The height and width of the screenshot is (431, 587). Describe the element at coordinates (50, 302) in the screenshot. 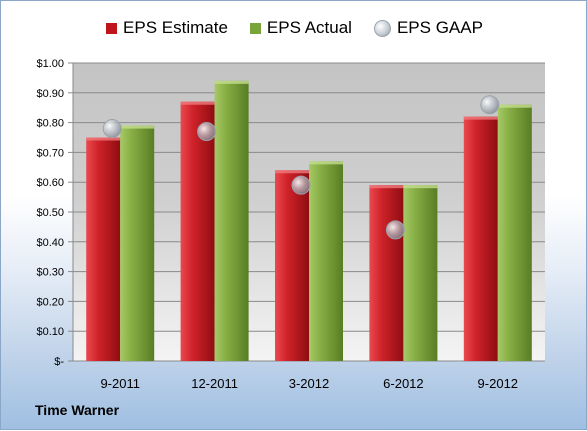

I see `y-tick-label: $0.20` at that location.